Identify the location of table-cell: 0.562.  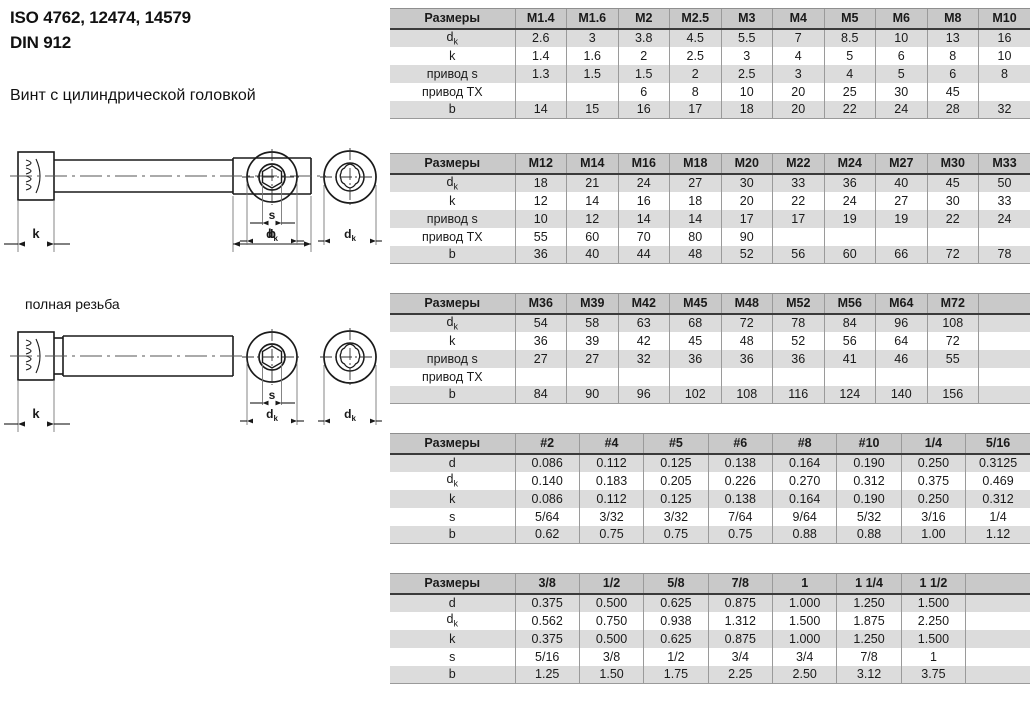
(547, 620).